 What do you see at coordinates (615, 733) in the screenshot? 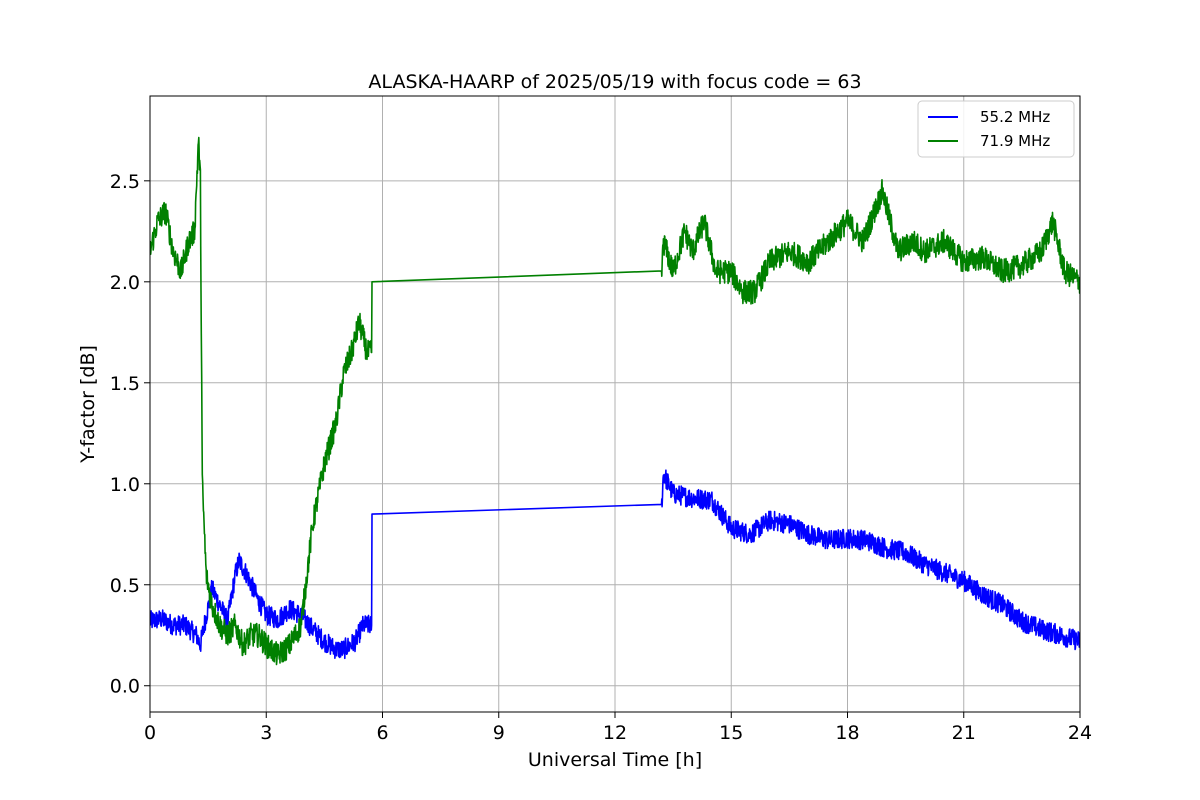
I see `x-tick-label: 12` at bounding box center [615, 733].